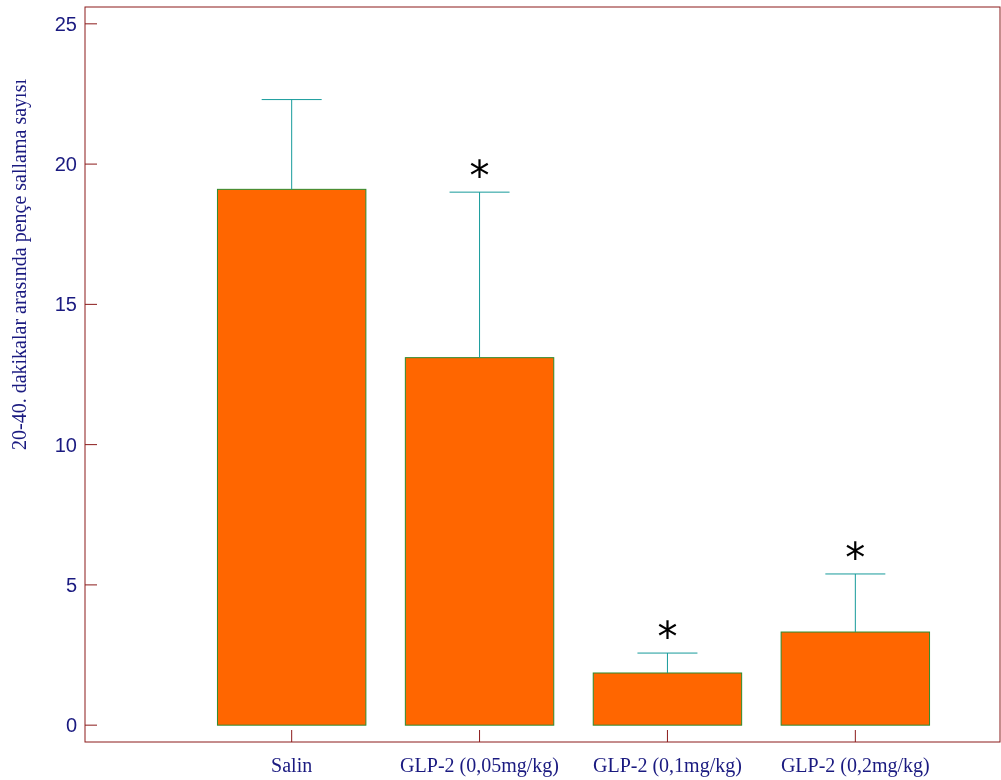 The height and width of the screenshot is (780, 1001). I want to click on y-axis-title: 20-40. dakikalar arasında pençe sallama sayısı, so click(19, 264).